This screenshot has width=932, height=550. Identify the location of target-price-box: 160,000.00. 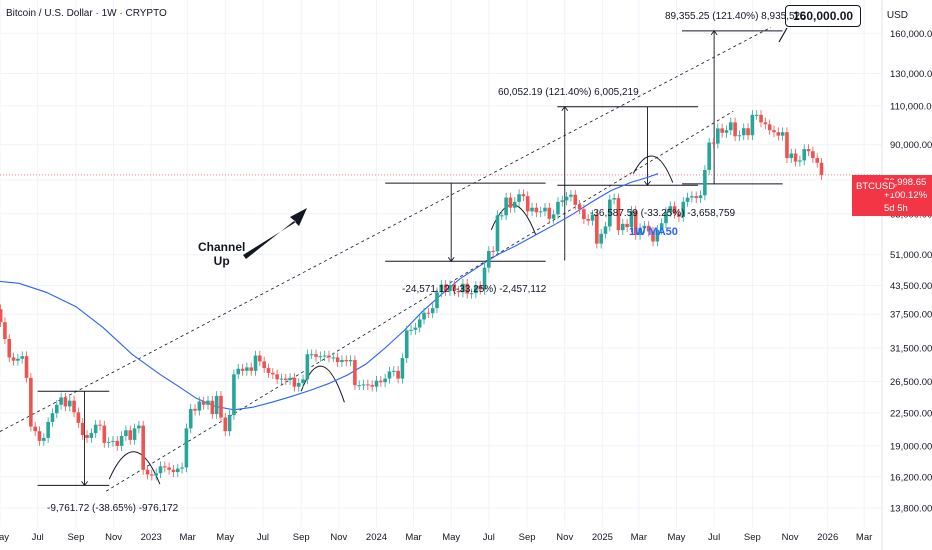
(823, 16).